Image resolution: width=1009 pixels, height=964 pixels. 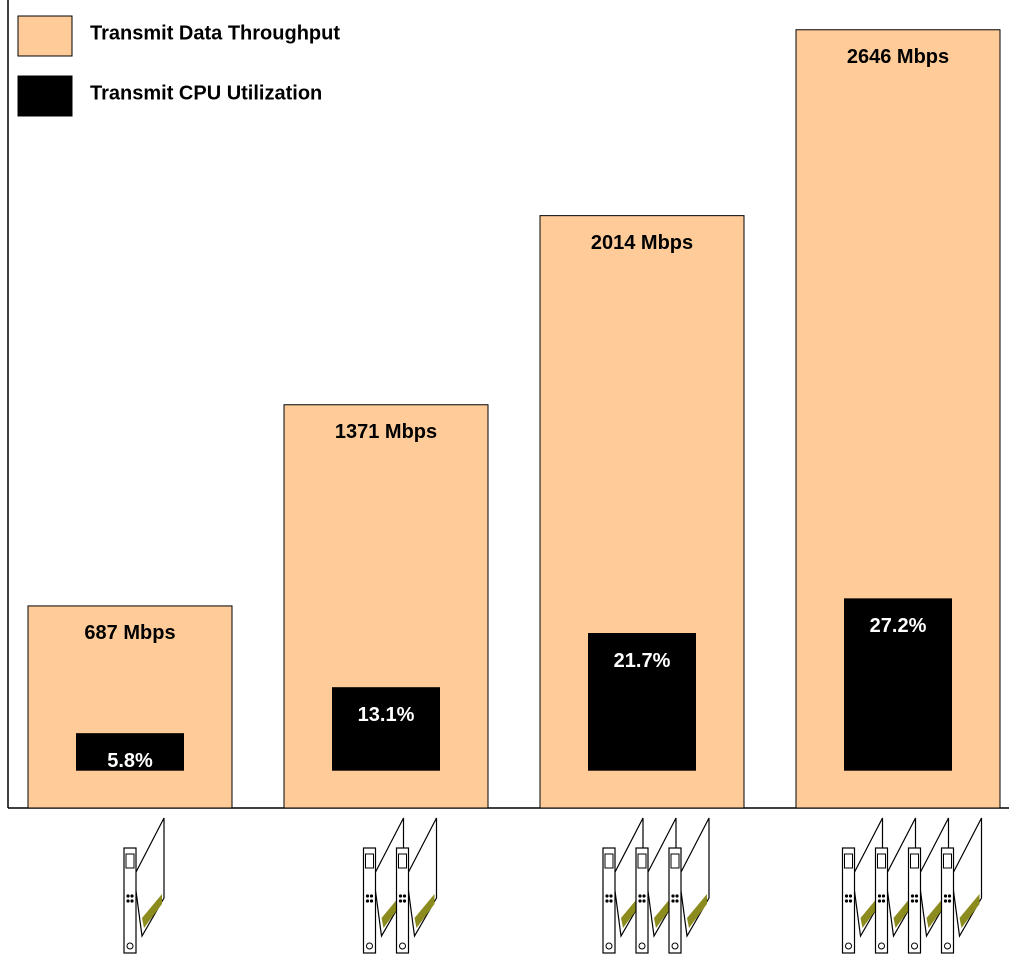 I want to click on value-label: 27.2%, so click(x=898, y=626).